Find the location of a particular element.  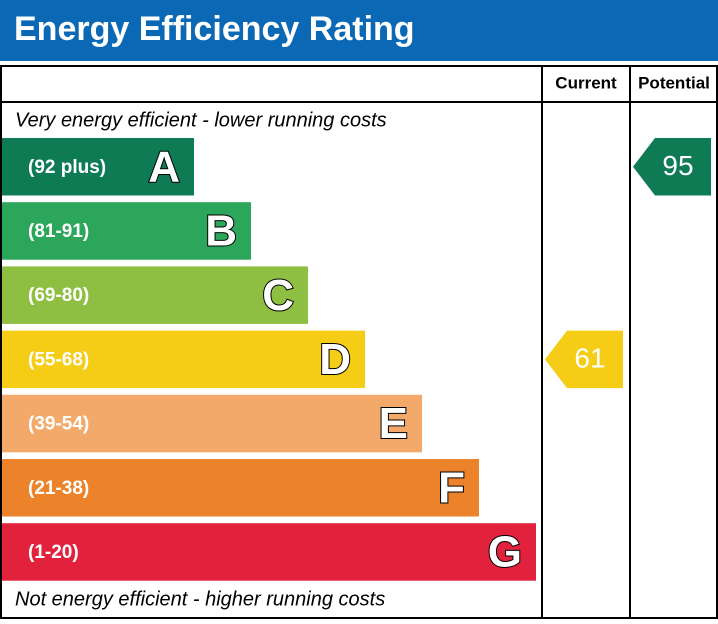

column-header: Potential is located at coordinates (674, 82).